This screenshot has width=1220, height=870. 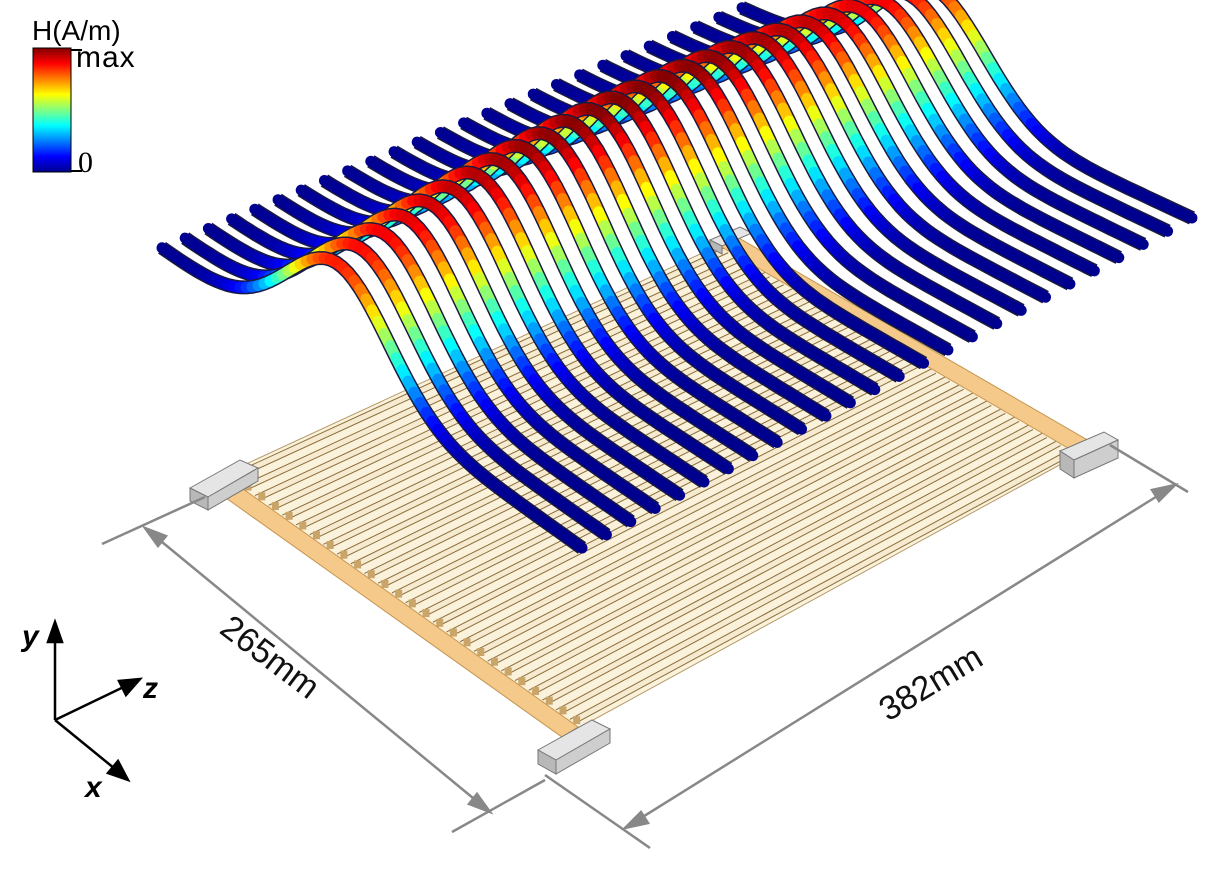 What do you see at coordinates (931, 683) in the screenshot?
I see `length-dimension-label: 382mm` at bounding box center [931, 683].